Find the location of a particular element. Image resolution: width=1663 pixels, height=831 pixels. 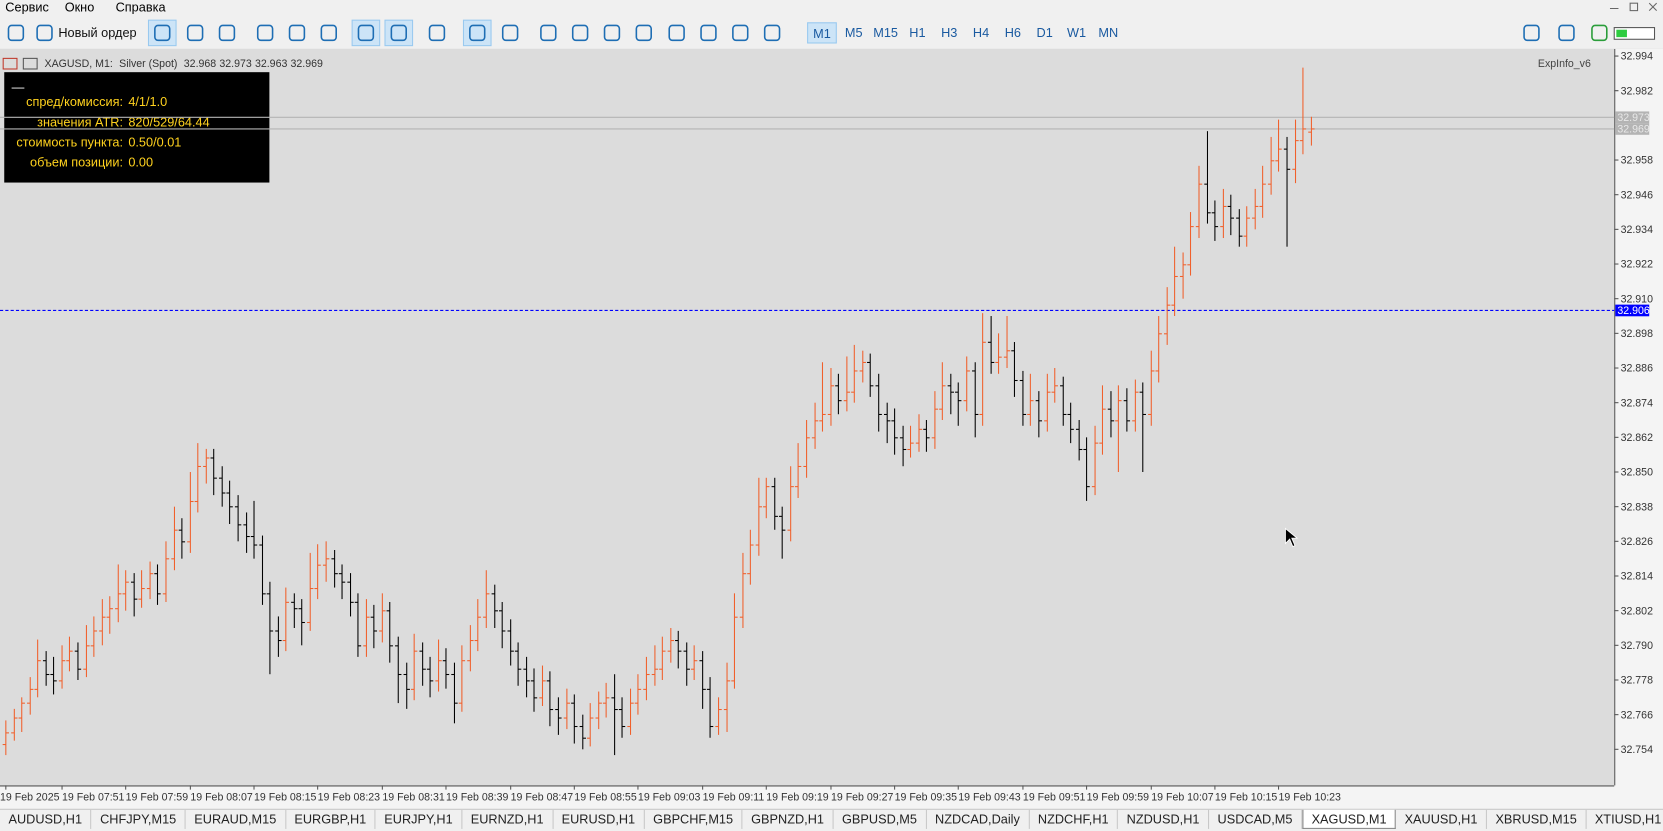

new-order-button: Новый ордер is located at coordinates (97, 33).